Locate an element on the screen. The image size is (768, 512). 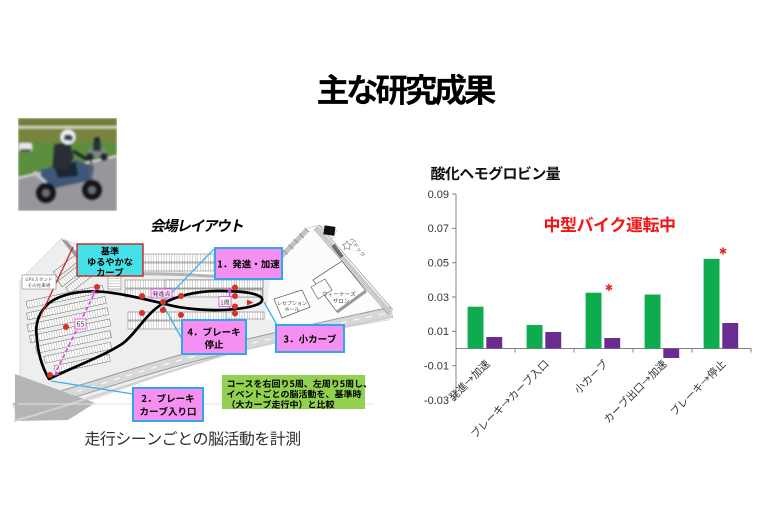
svg-text: 0.03 is located at coordinates (438, 298).